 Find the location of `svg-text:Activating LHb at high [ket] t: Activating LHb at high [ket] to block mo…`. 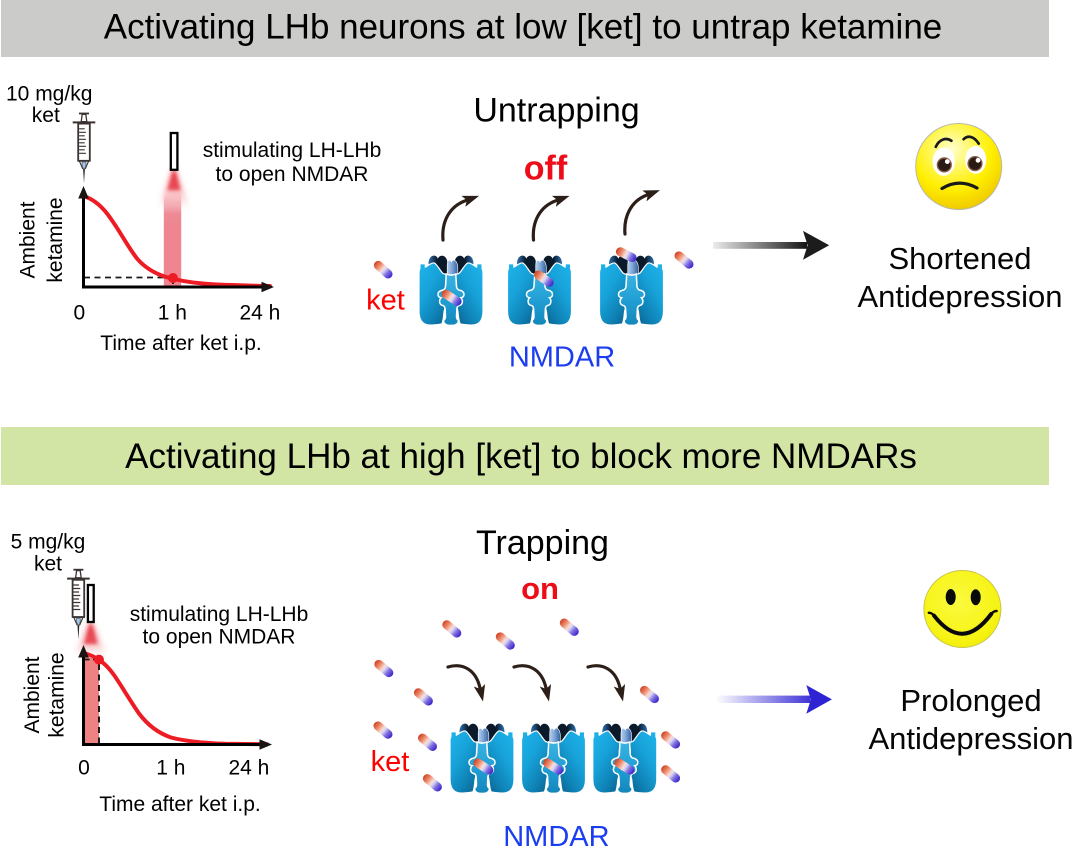

svg-text:Activating LHb at high [ket] t: Activating LHb at high [ket] to block mo… is located at coordinates (521, 456).